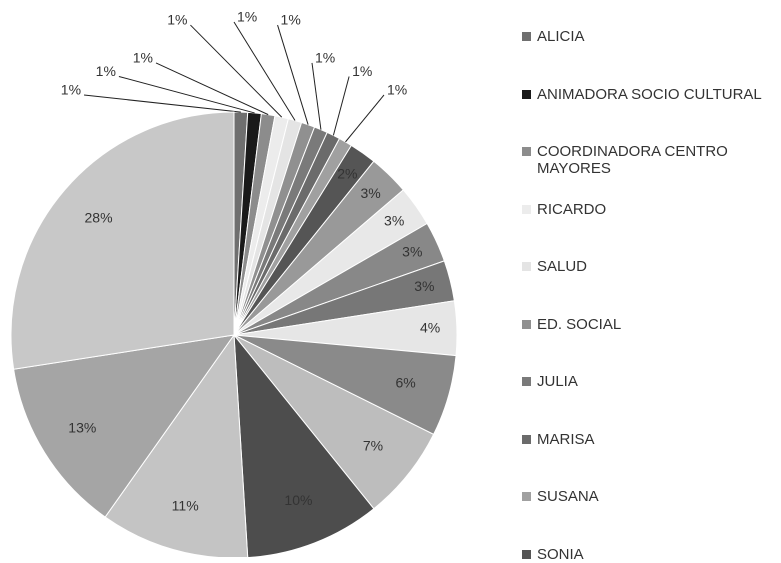  I want to click on legend-label: SUSANA, so click(568, 496).